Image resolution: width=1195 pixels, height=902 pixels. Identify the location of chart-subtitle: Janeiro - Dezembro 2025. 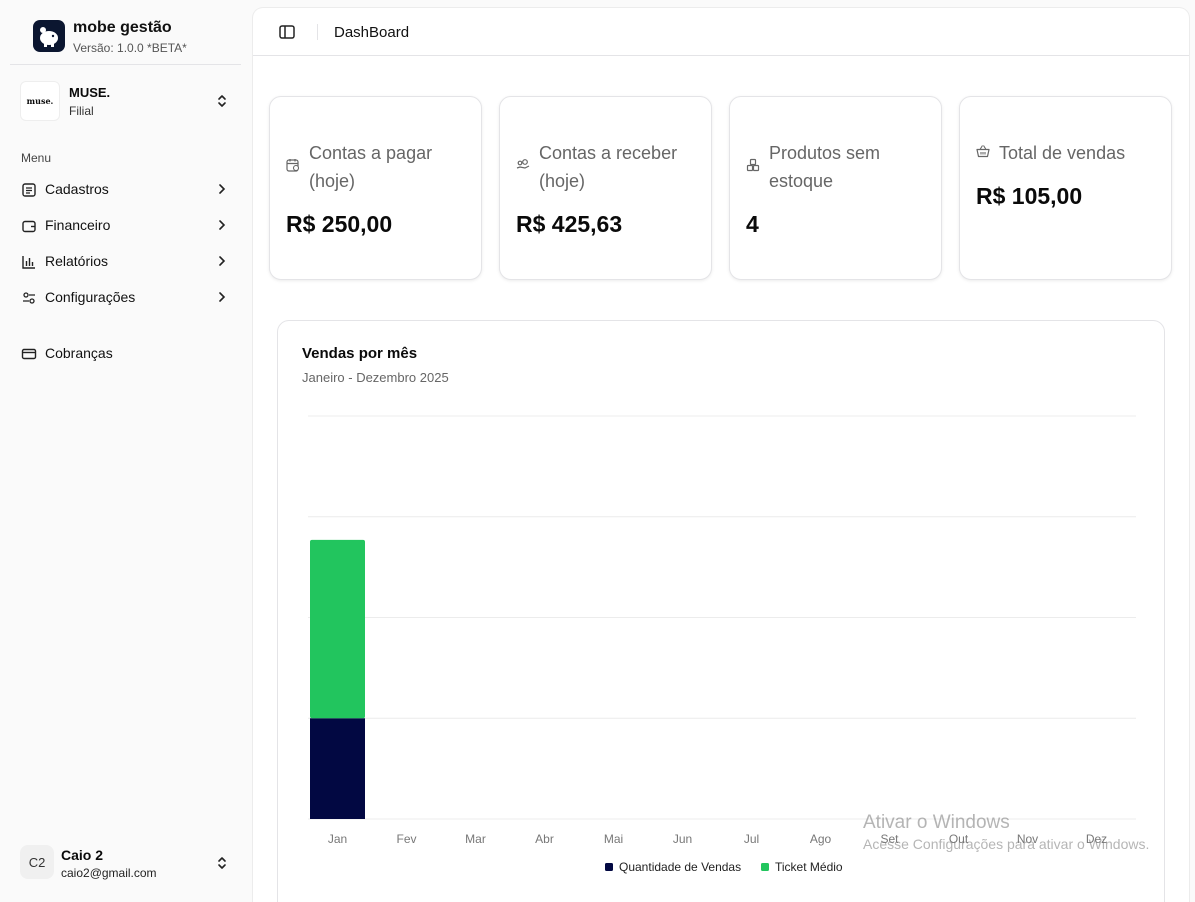
(375, 377).